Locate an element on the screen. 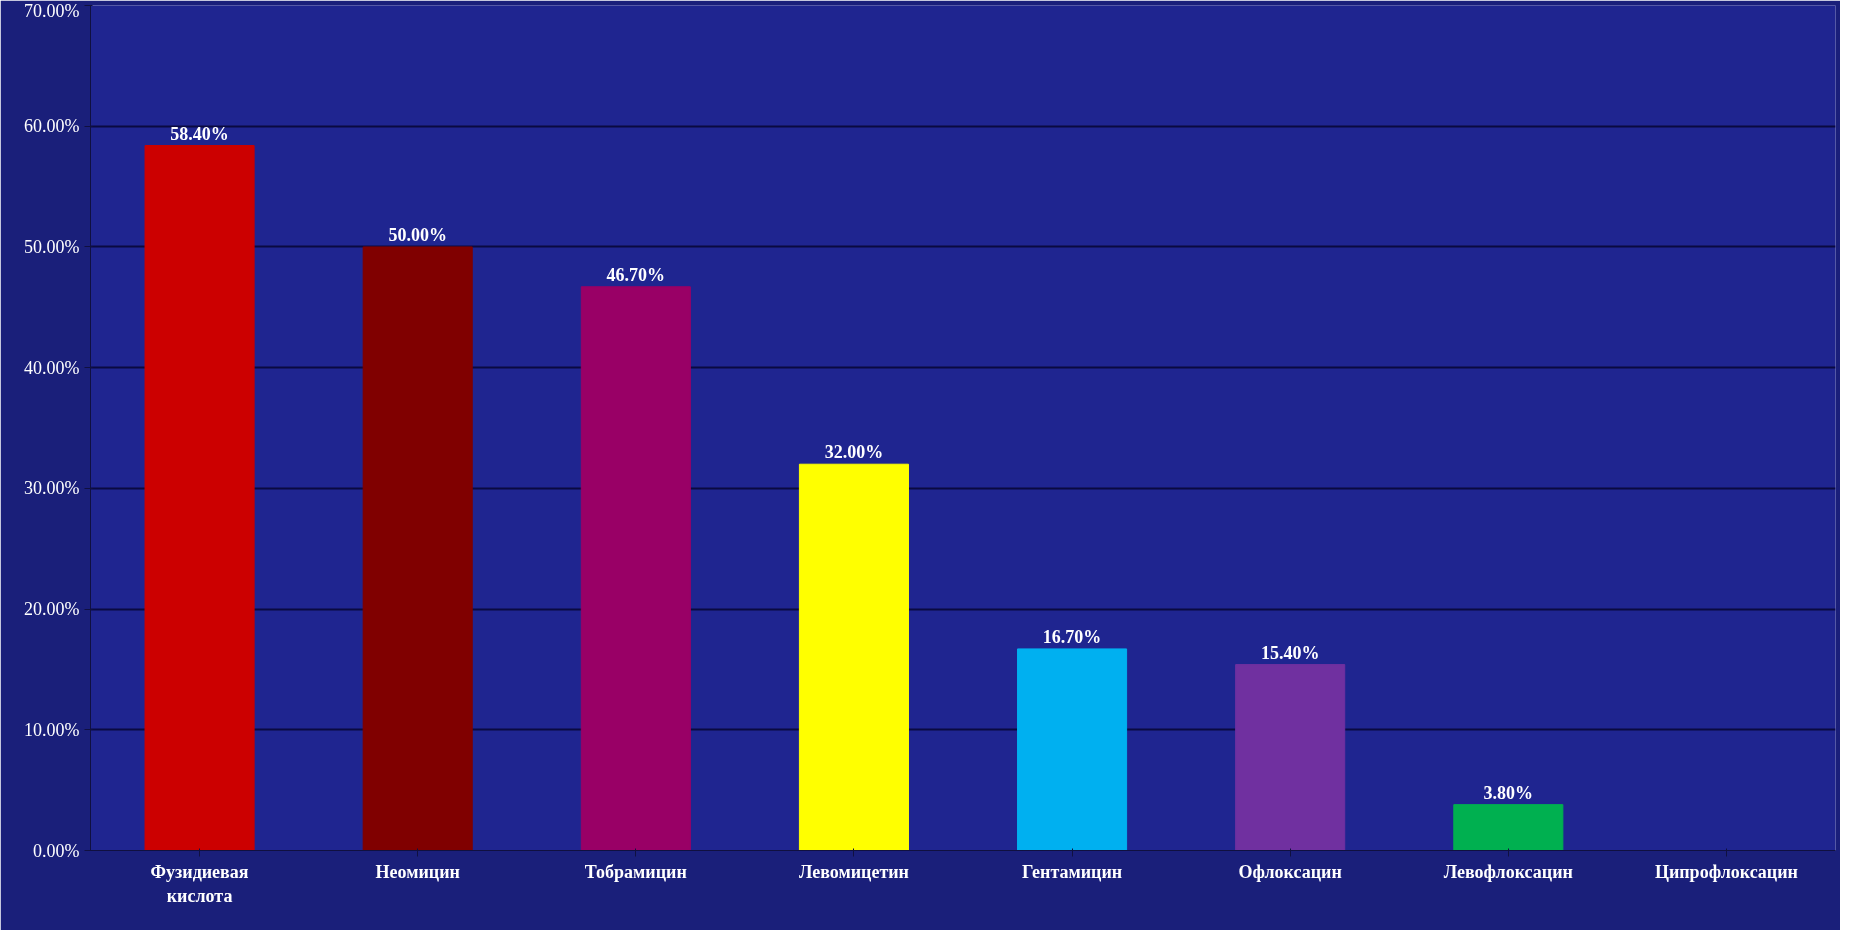  data-label: 50.00% is located at coordinates (417, 234).